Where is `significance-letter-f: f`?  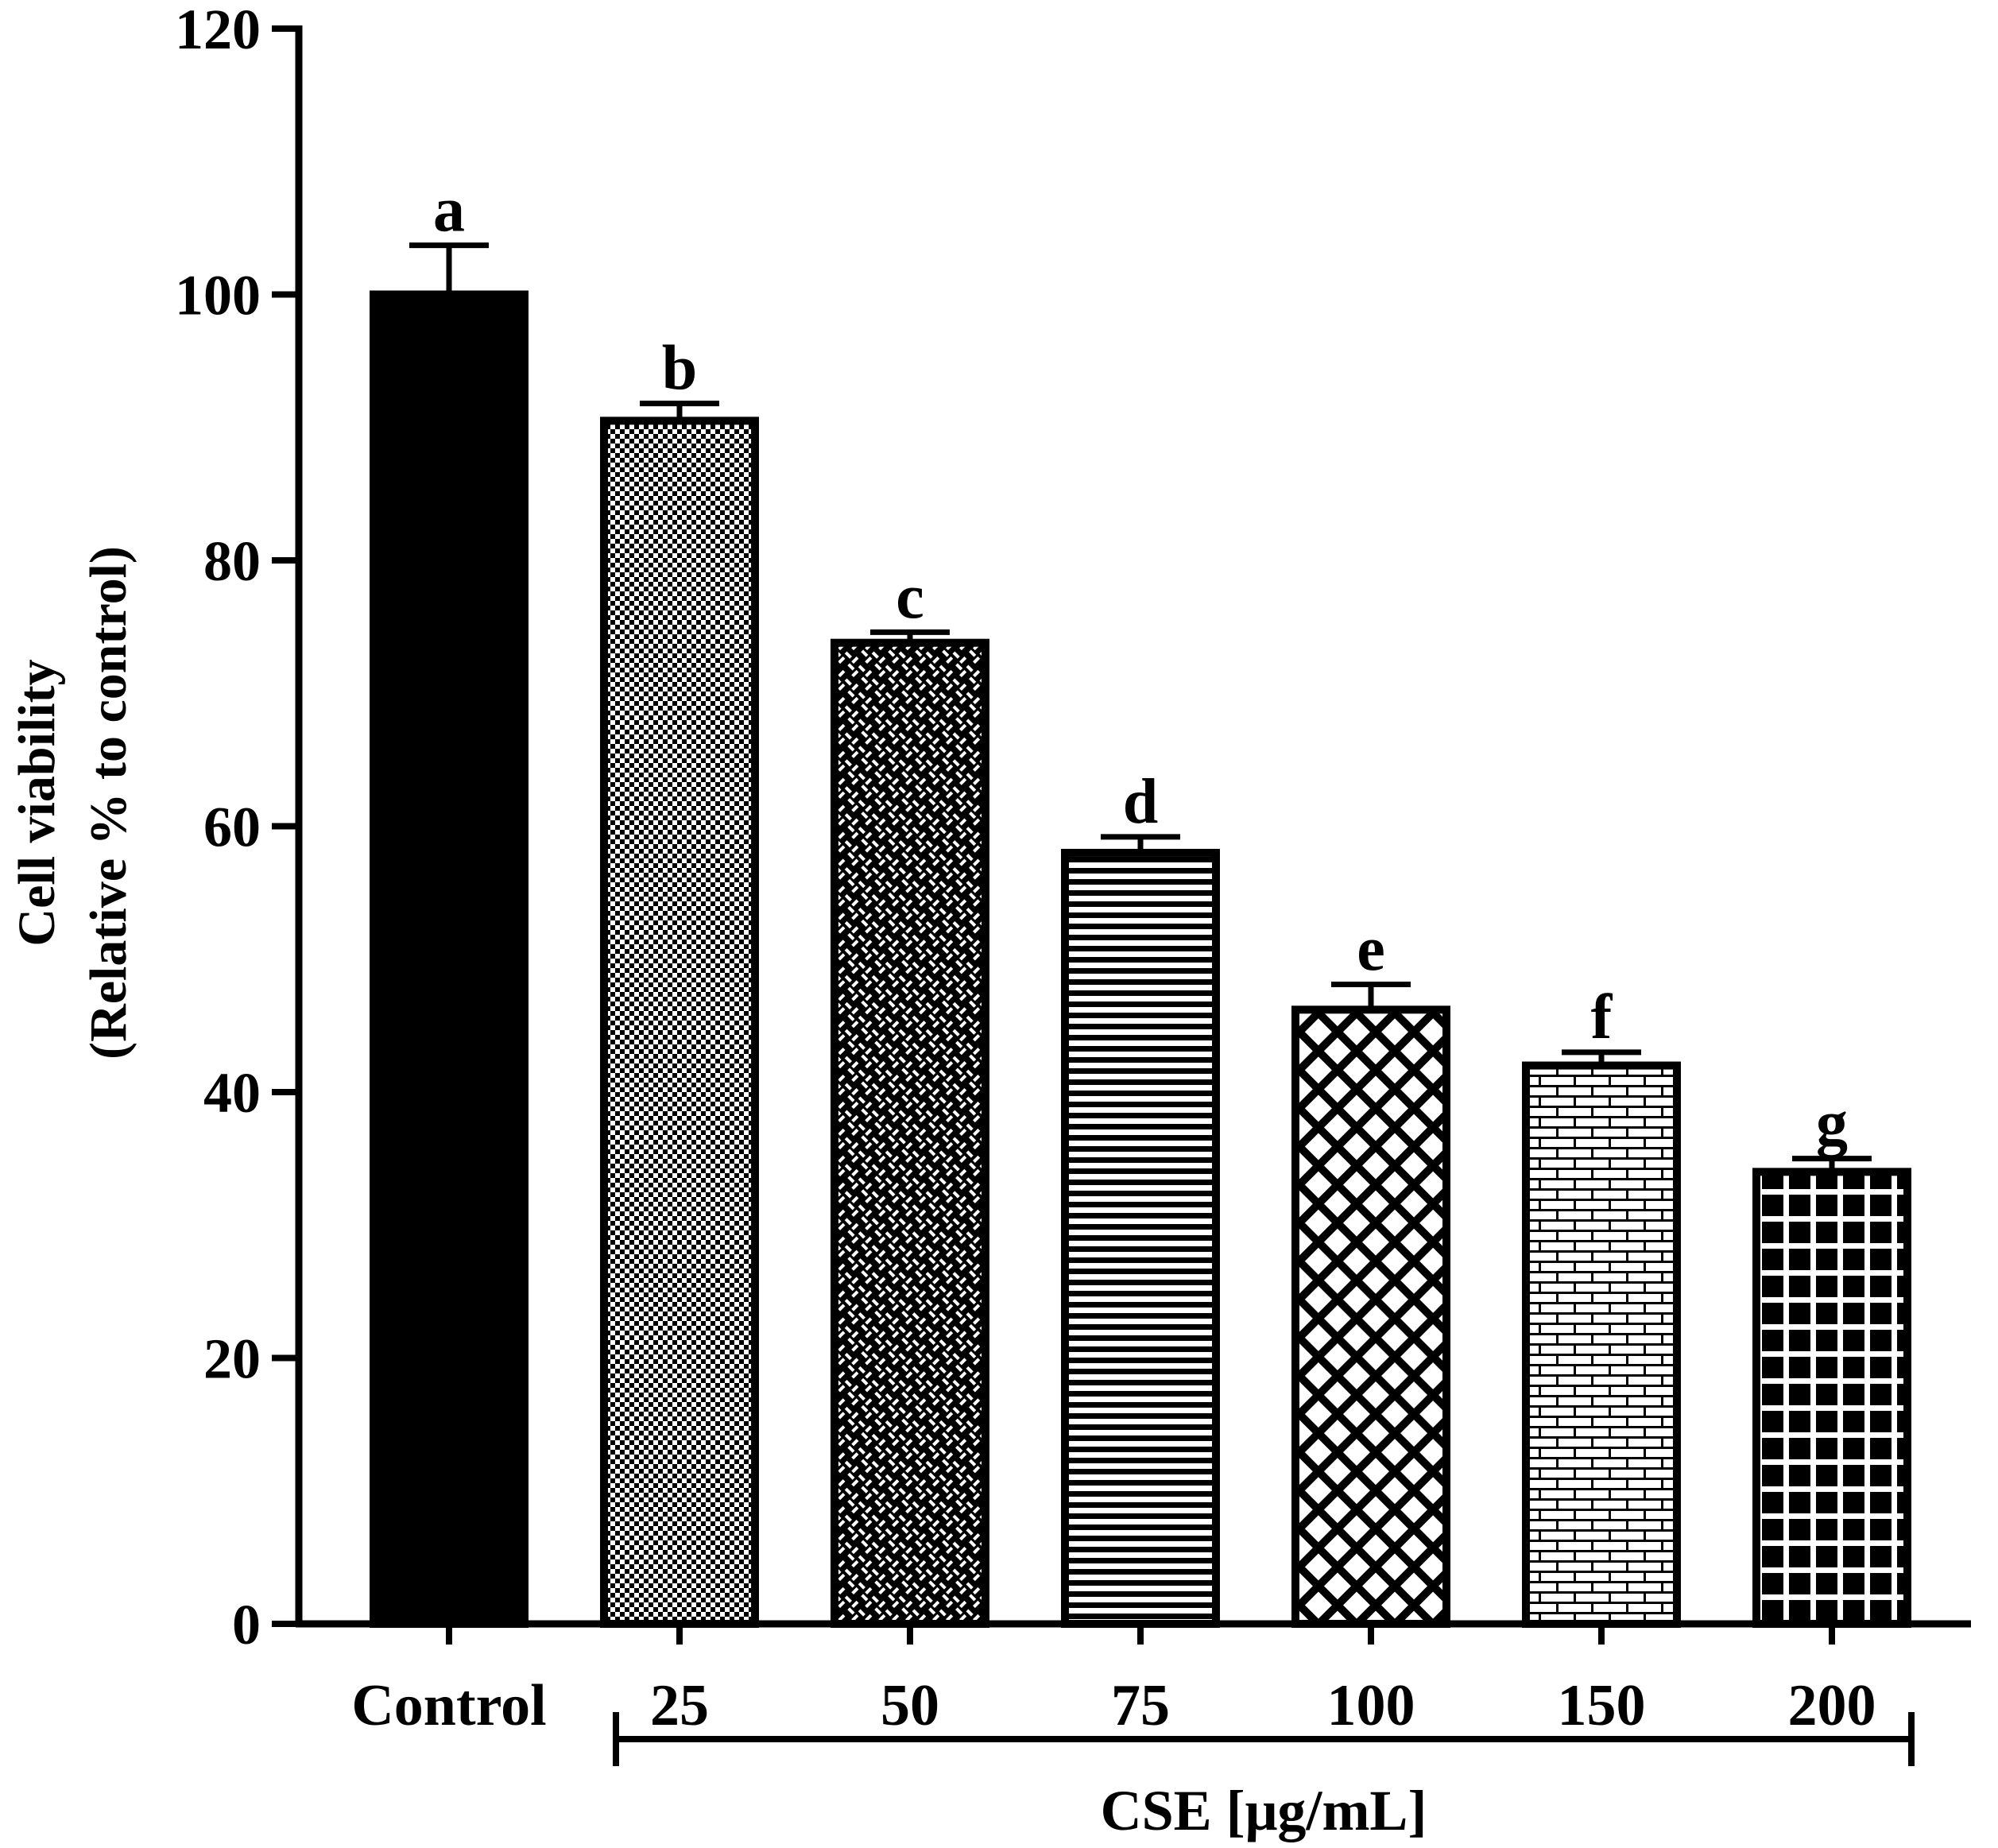 significance-letter-f: f is located at coordinates (1602, 1017).